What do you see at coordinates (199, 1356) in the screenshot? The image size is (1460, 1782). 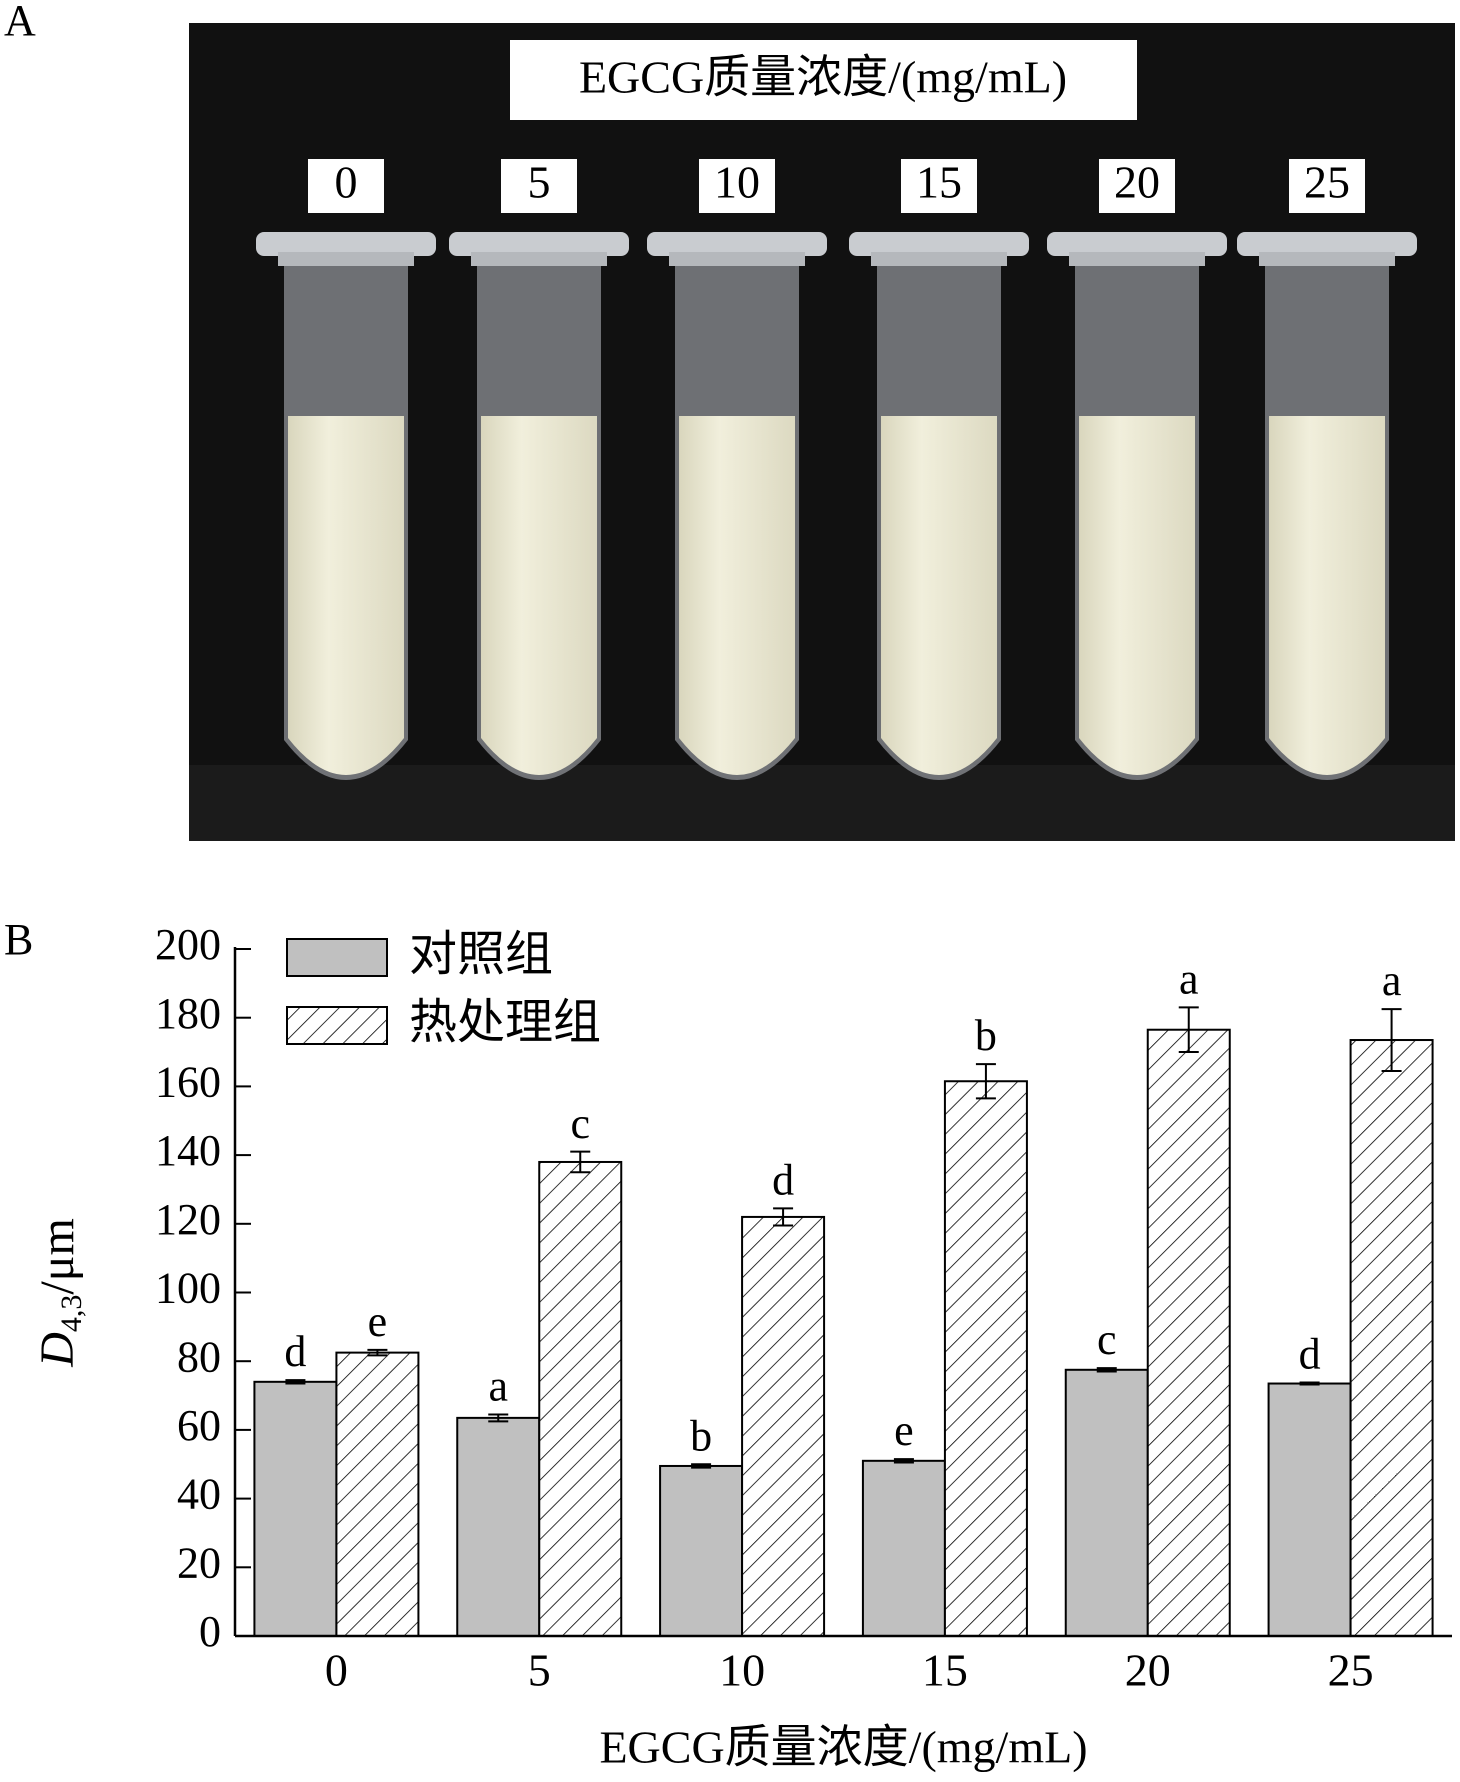 I see `y-tick-label: 80` at bounding box center [199, 1356].